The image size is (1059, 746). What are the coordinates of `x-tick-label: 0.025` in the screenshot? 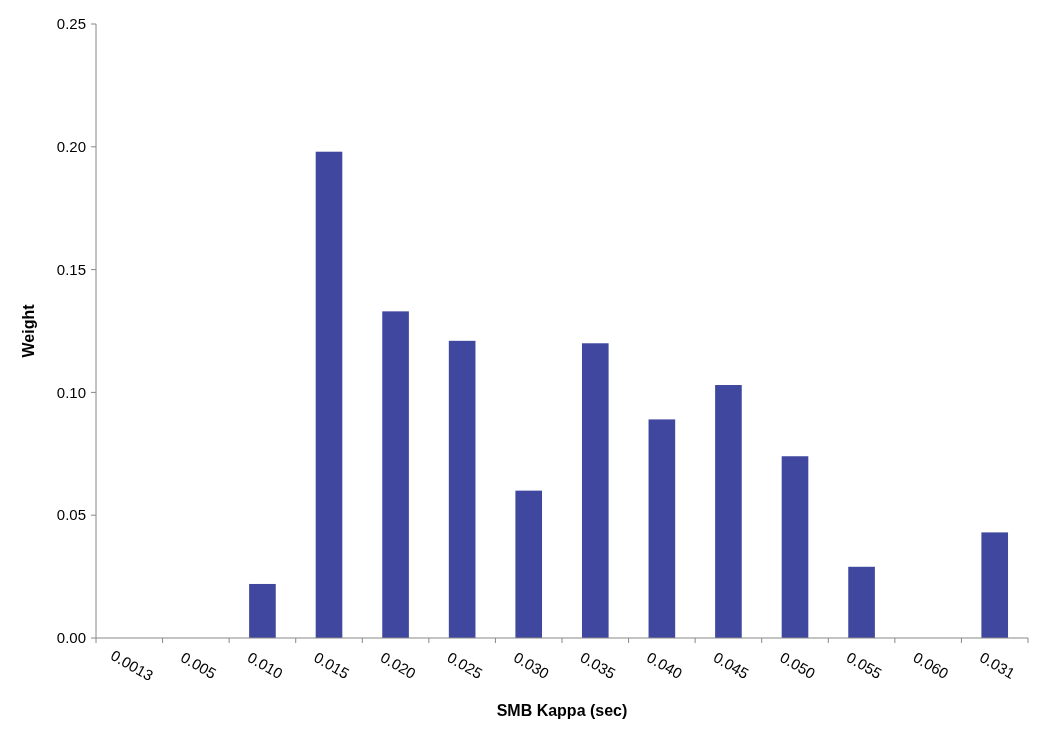 It's located at (465, 665).